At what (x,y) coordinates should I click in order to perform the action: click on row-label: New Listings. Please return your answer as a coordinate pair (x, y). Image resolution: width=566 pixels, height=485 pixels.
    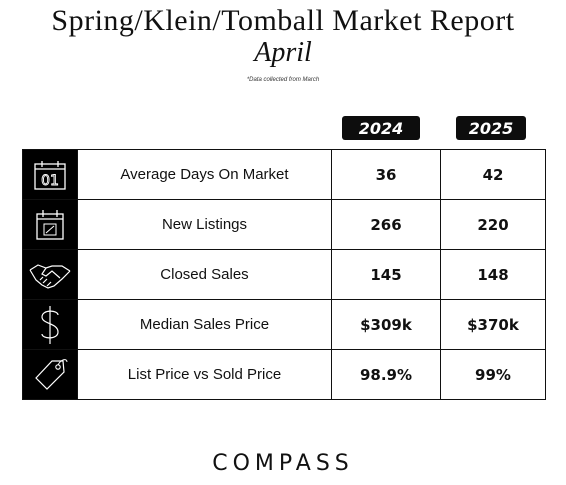
    Looking at the image, I should click on (204, 224).